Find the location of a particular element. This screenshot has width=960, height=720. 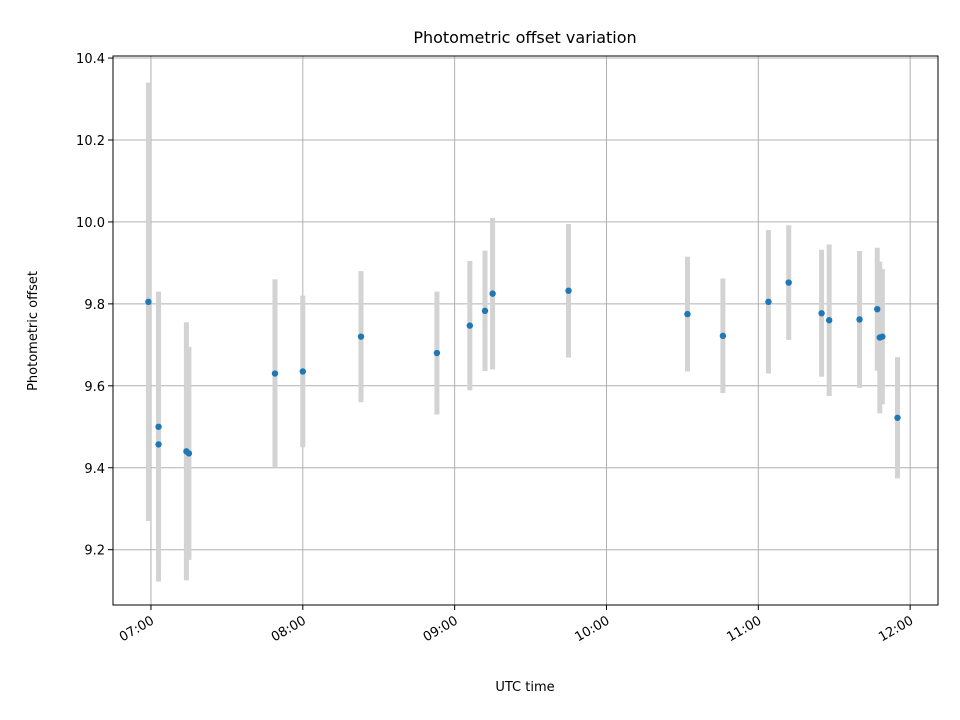

y-tick-label: 10.0 is located at coordinates (90, 223).